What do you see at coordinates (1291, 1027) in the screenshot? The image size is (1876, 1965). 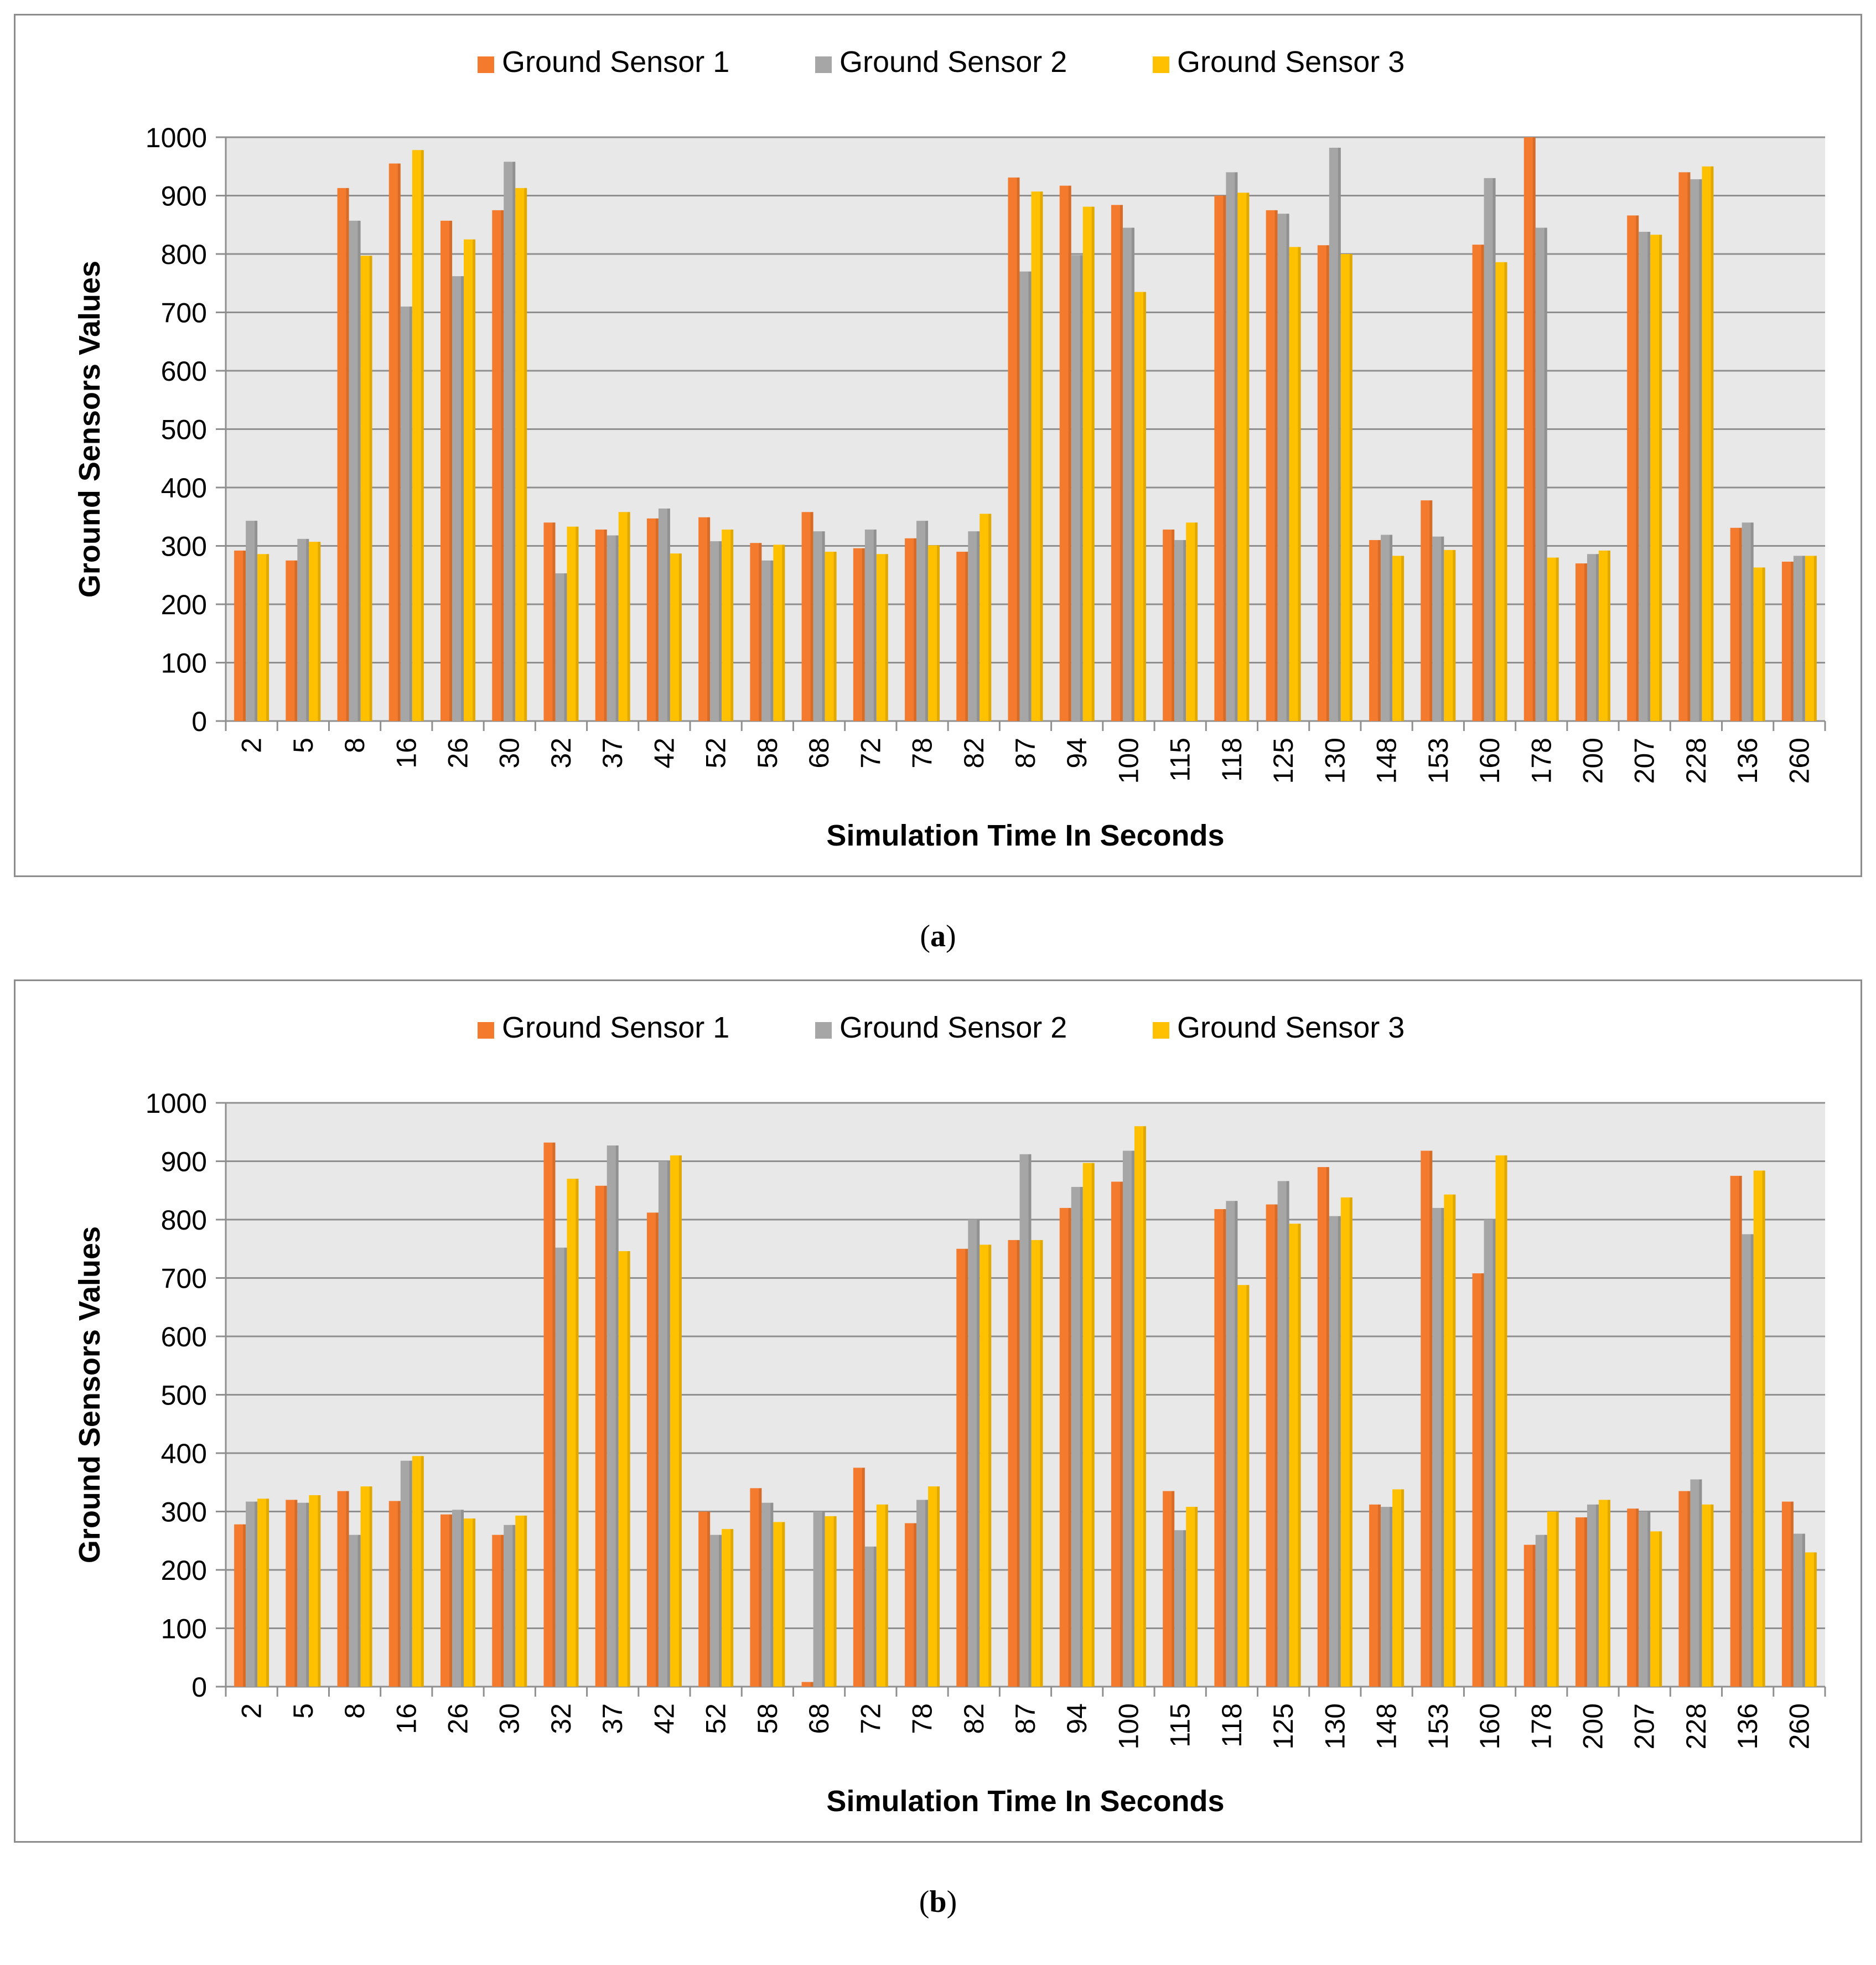 I see `legend-label: Ground Sensor 3` at bounding box center [1291, 1027].